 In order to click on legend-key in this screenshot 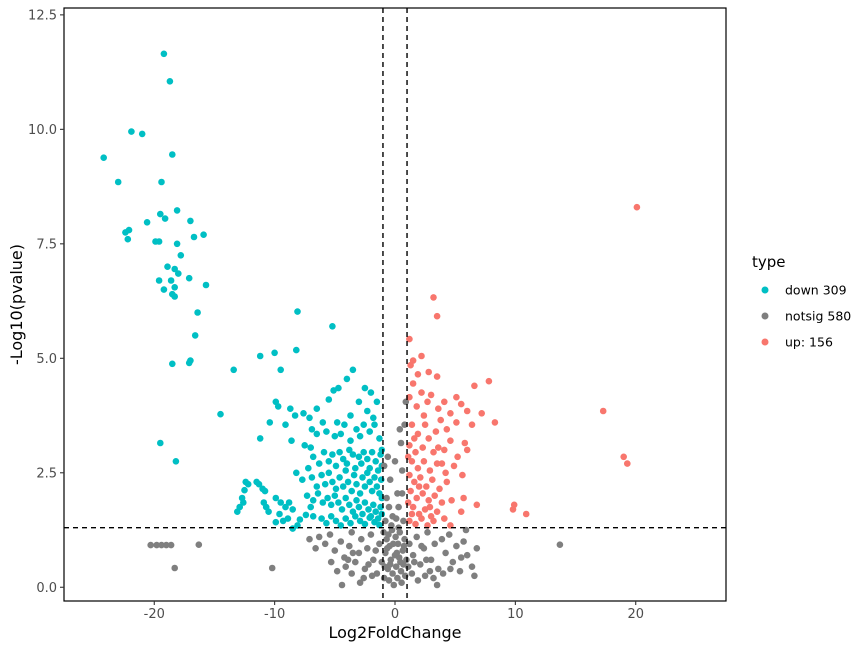, I will do `click(765, 316)`.